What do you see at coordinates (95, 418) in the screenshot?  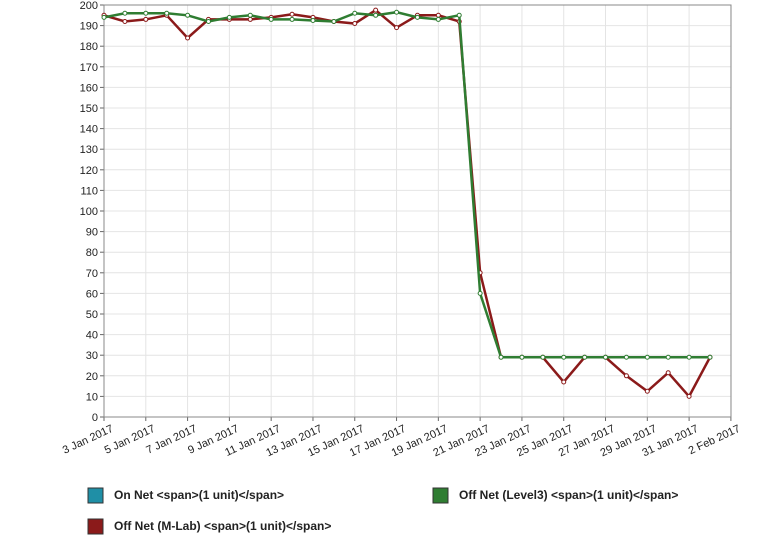 I see `y-tick-label: 0` at bounding box center [95, 418].